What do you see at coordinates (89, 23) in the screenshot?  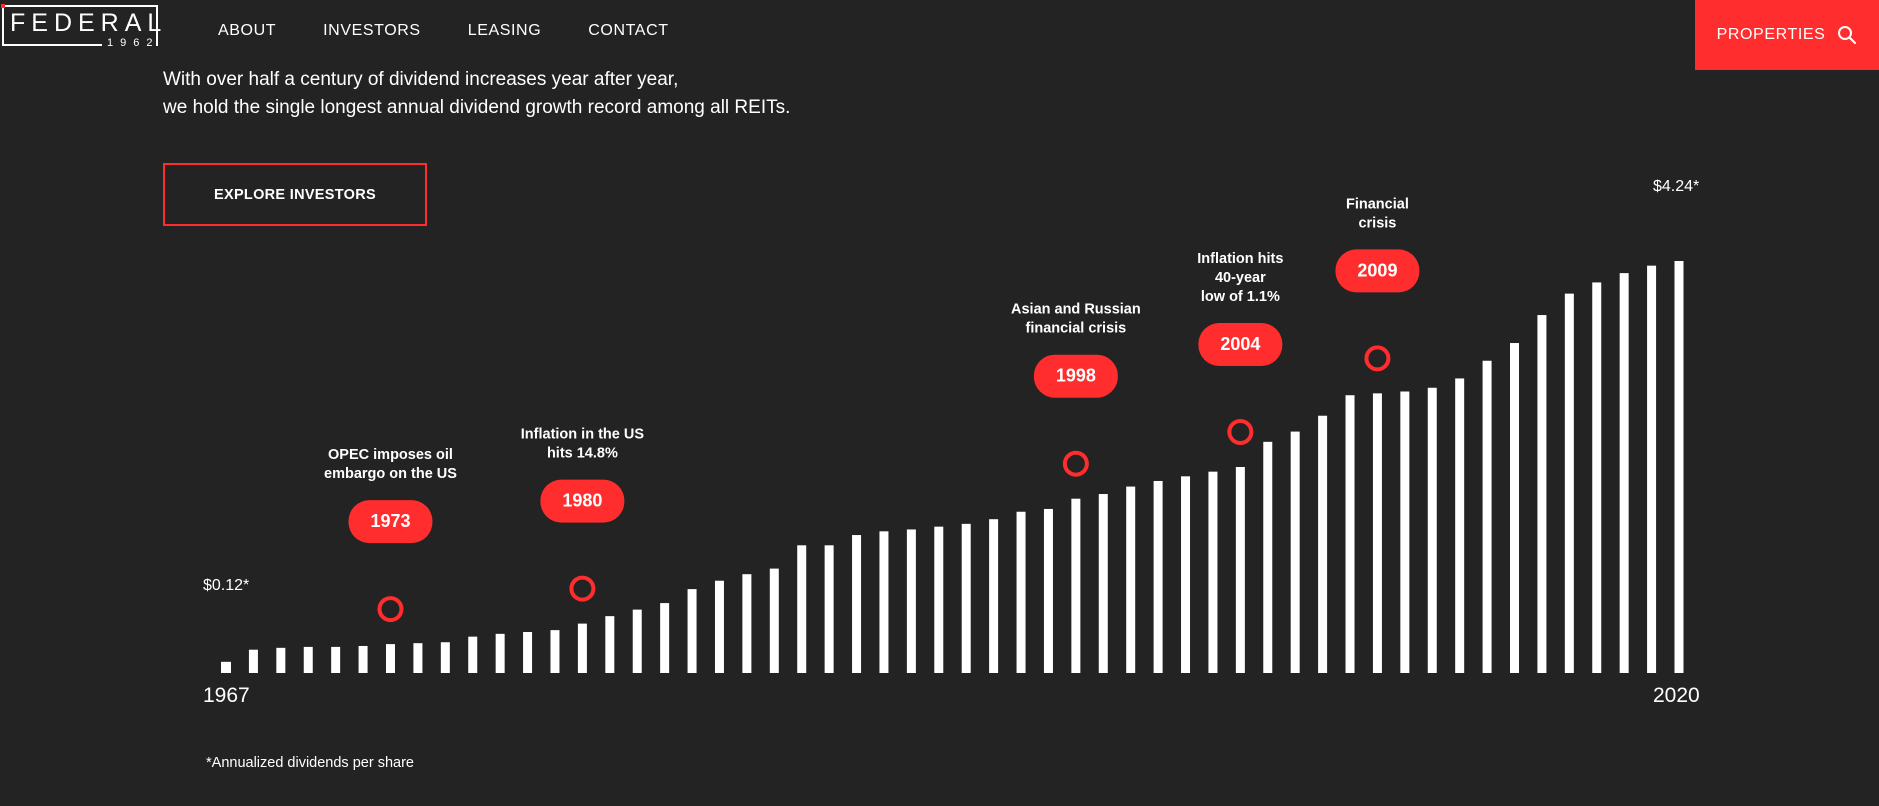 I see `logo-wordmark: FEDERAL` at bounding box center [89, 23].